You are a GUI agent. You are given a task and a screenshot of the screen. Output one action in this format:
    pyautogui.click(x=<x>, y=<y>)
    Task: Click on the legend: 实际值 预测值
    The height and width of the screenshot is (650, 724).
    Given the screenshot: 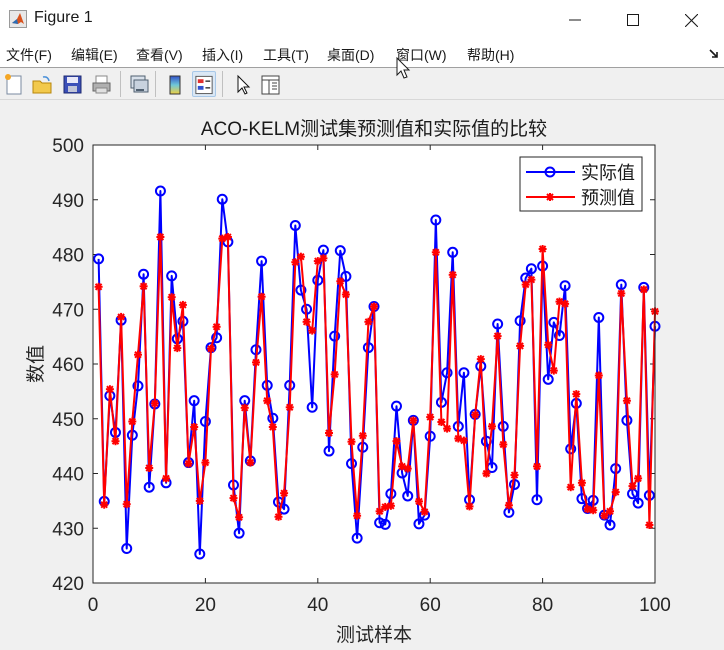 What is the action you would take?
    pyautogui.click(x=581, y=184)
    